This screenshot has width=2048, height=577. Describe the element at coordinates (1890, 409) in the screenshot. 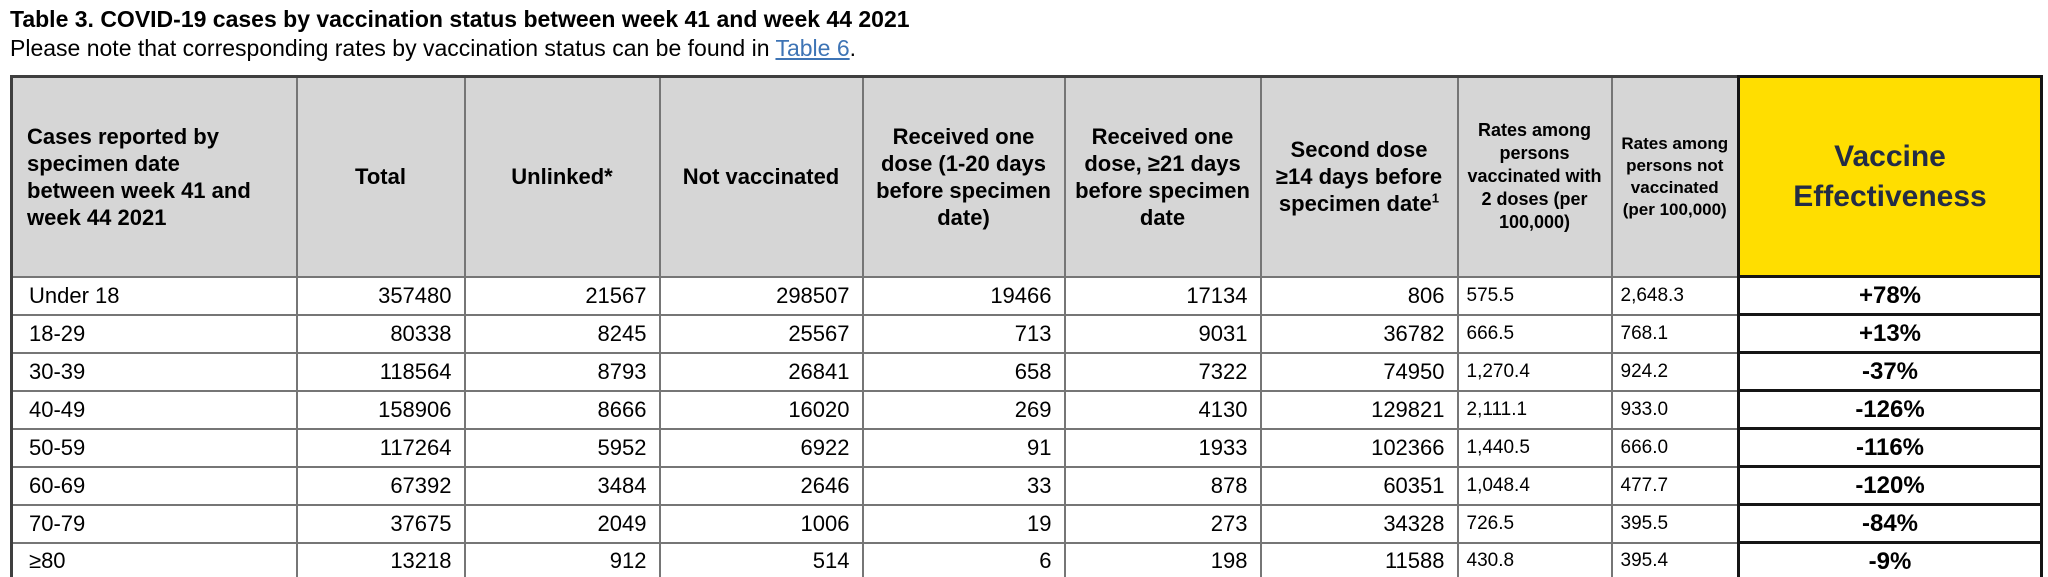

I see `vaccine-effectiveness-cell: -126%` at that location.